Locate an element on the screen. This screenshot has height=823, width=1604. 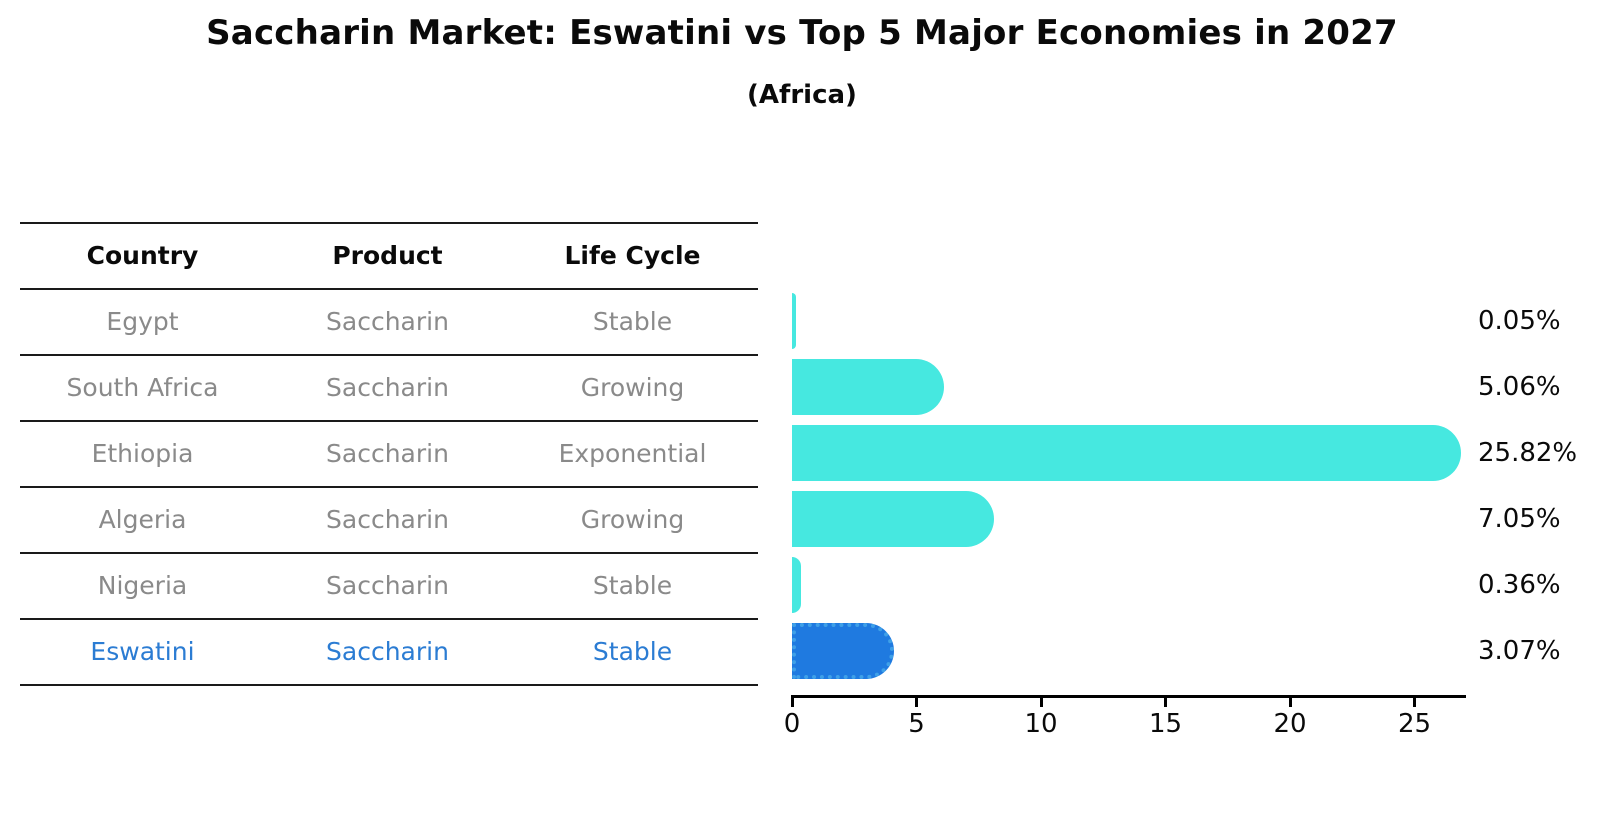
x-tick-label: 5 is located at coordinates (916, 724).